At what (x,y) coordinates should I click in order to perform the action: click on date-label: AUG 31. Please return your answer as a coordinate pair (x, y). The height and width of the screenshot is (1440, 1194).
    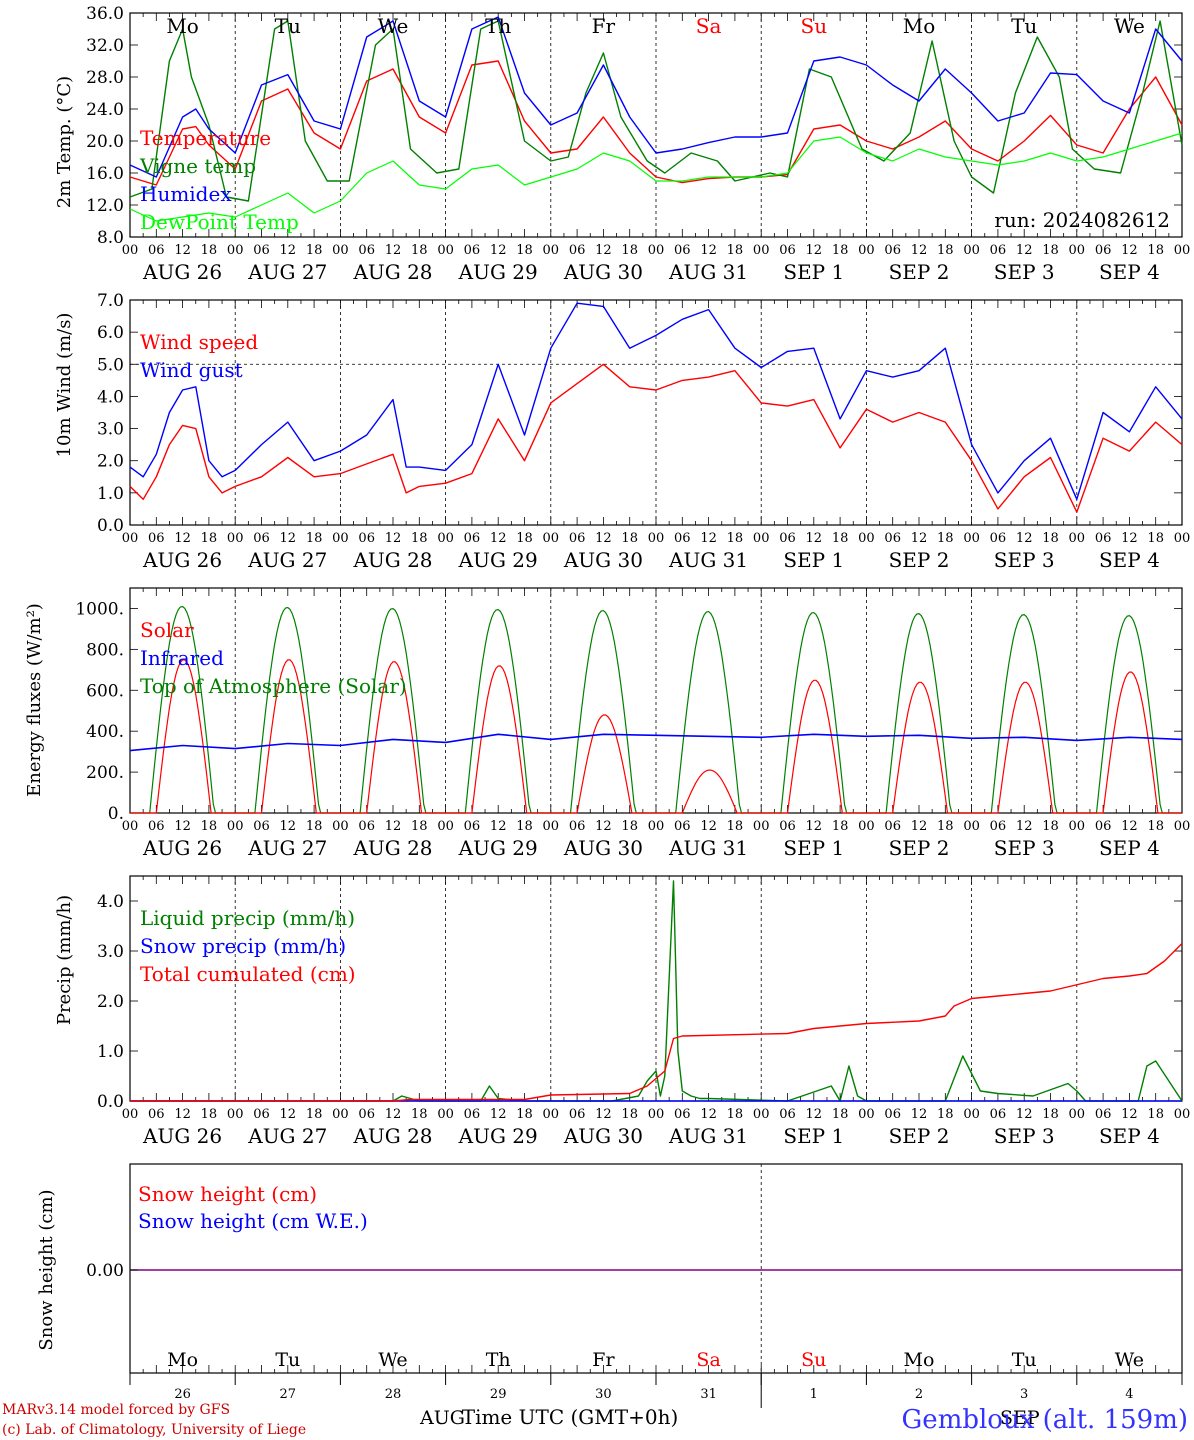
    Looking at the image, I should click on (708, 272).